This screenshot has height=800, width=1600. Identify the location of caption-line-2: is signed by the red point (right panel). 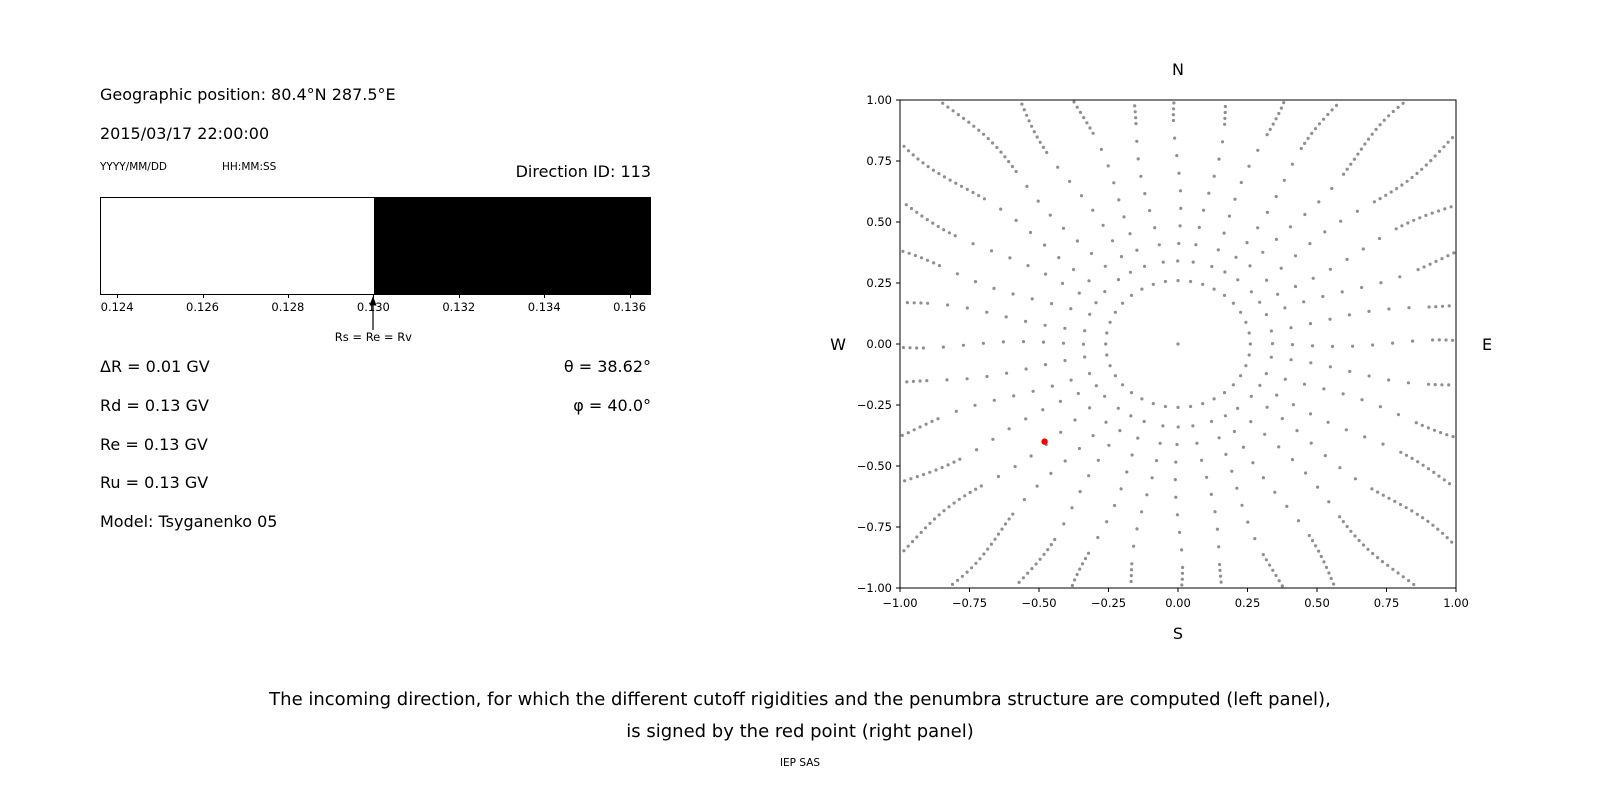
(800, 731).